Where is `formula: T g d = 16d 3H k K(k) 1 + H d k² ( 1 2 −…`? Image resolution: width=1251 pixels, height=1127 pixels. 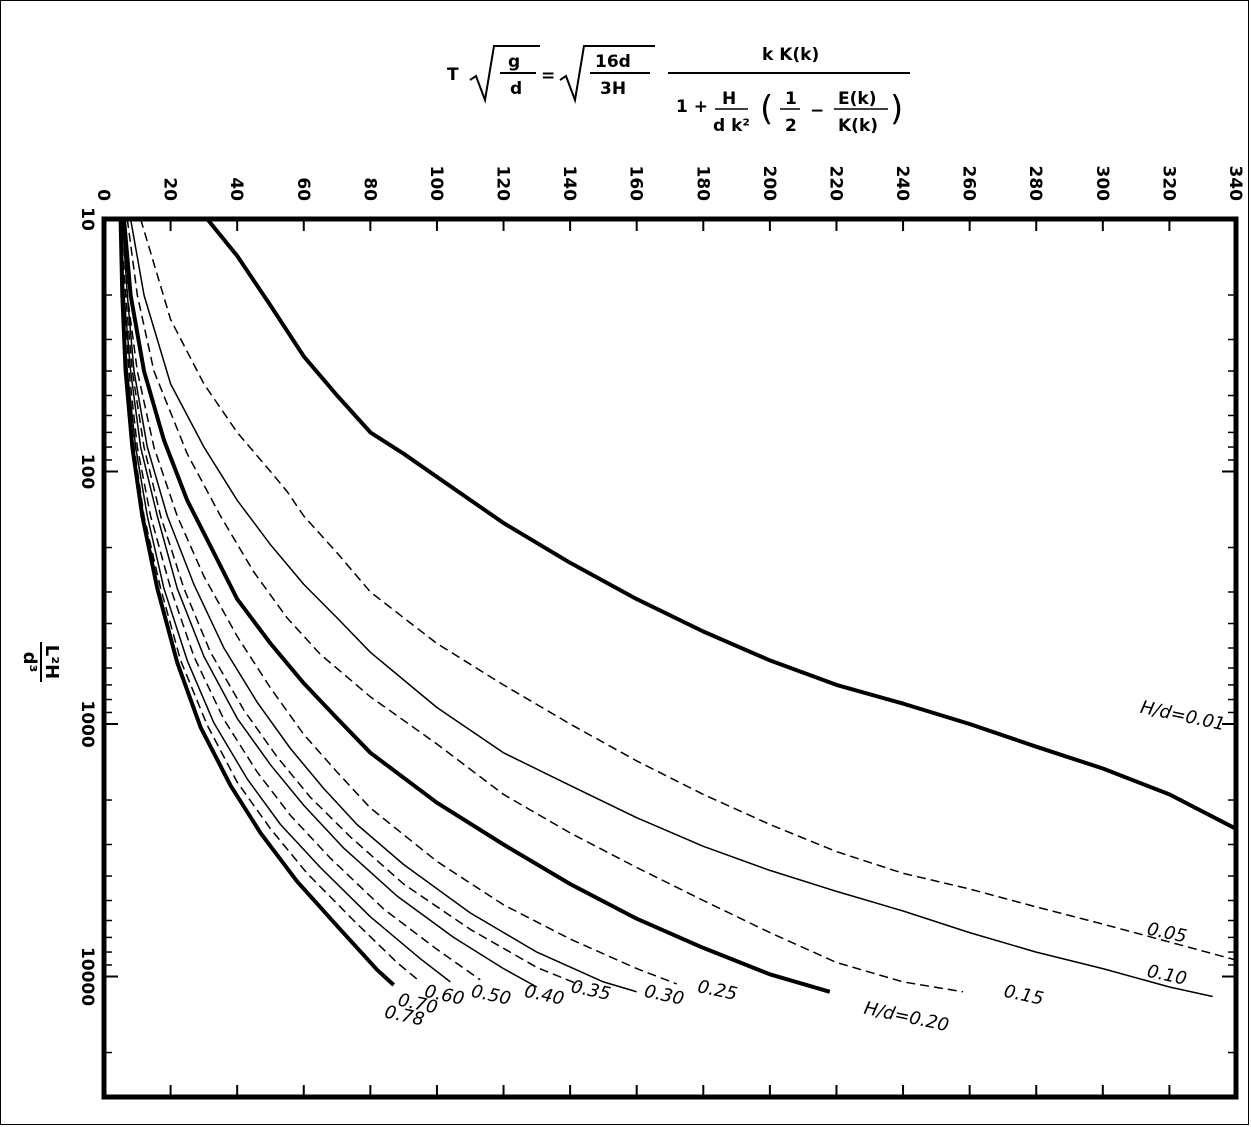
formula: T g d = 16d 3H k K(k) 1 + H d k² ( 1 2 −… is located at coordinates (678, 90).